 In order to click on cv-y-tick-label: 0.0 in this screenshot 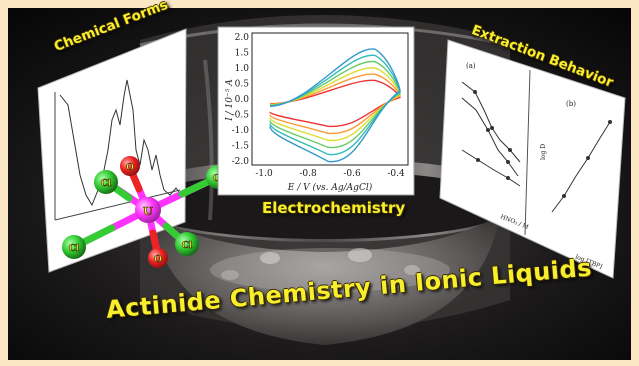, I will do `click(242, 100)`.